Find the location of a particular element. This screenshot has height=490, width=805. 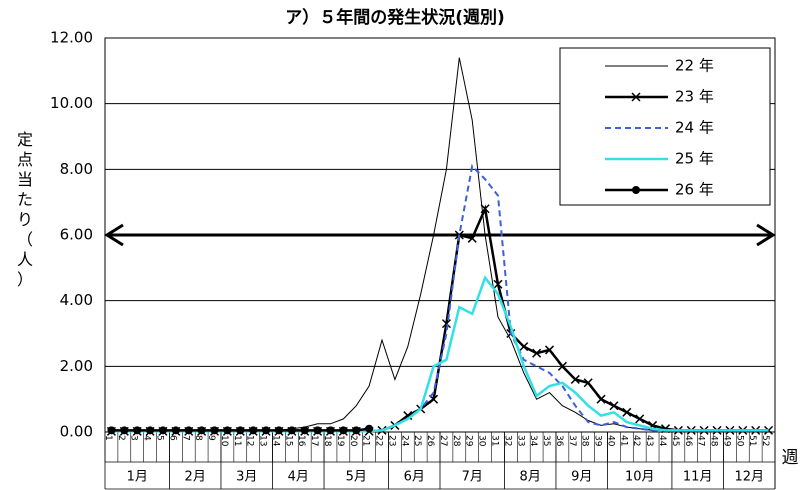

x-tick-label: 9 is located at coordinates (211, 438).